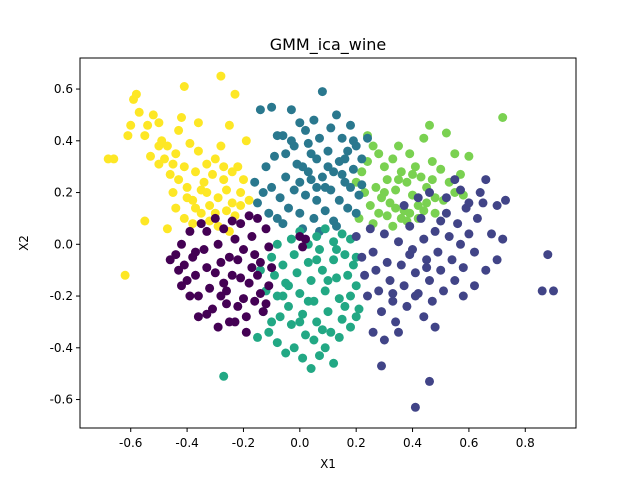  What do you see at coordinates (412, 443) in the screenshot?
I see `x-tick-label: 0.4` at bounding box center [412, 443].